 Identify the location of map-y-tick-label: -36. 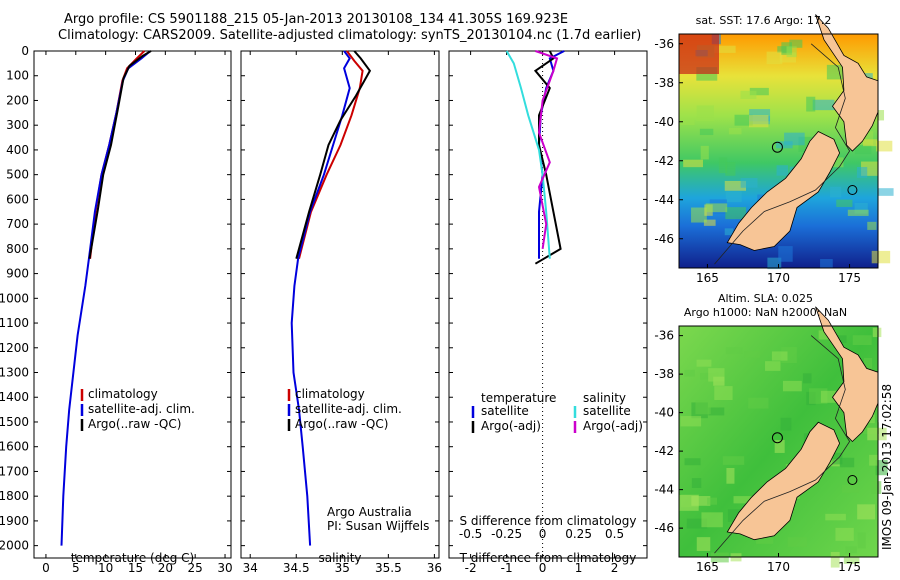
(664, 44).